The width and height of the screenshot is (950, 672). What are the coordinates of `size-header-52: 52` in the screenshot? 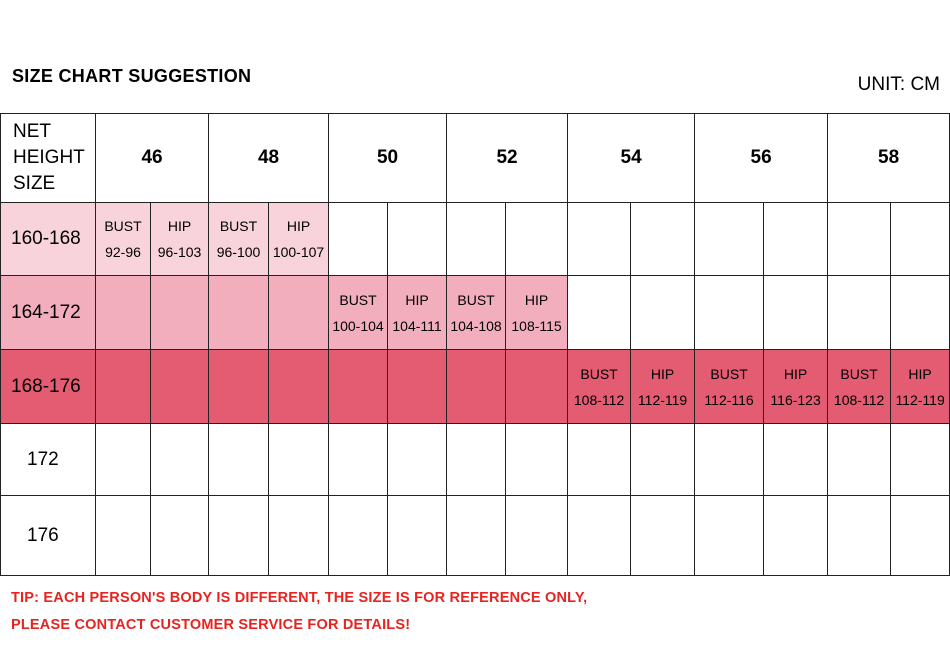 It's located at (507, 158).